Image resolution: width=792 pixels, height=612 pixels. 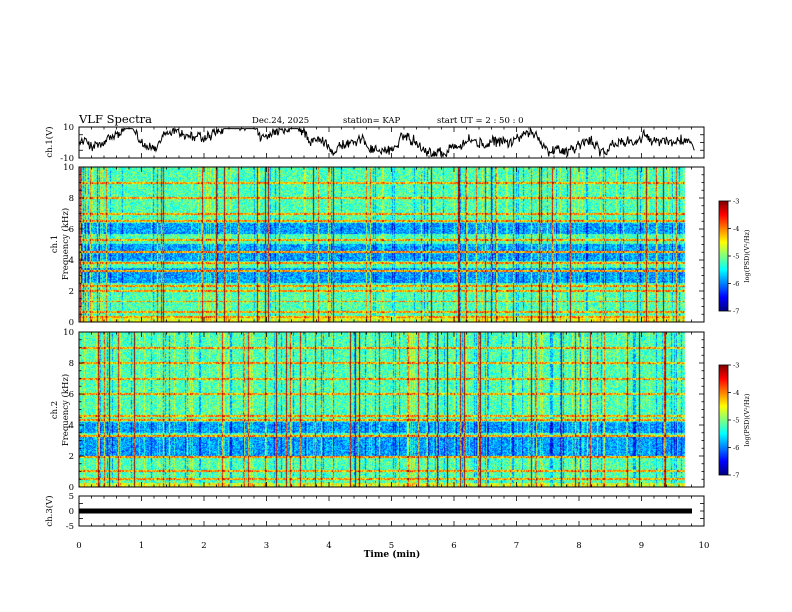 What do you see at coordinates (68, 333) in the screenshot?
I see `ch2-spectrogram-ytick-label: 10` at bounding box center [68, 333].